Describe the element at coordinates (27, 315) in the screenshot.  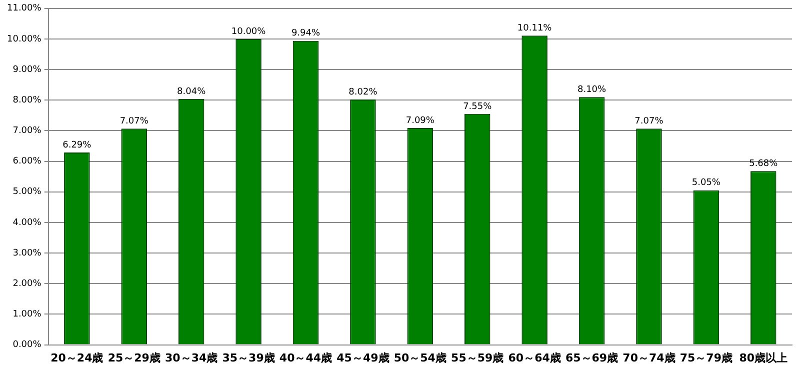
I see `y-tick-label: 1.00%` at that location.